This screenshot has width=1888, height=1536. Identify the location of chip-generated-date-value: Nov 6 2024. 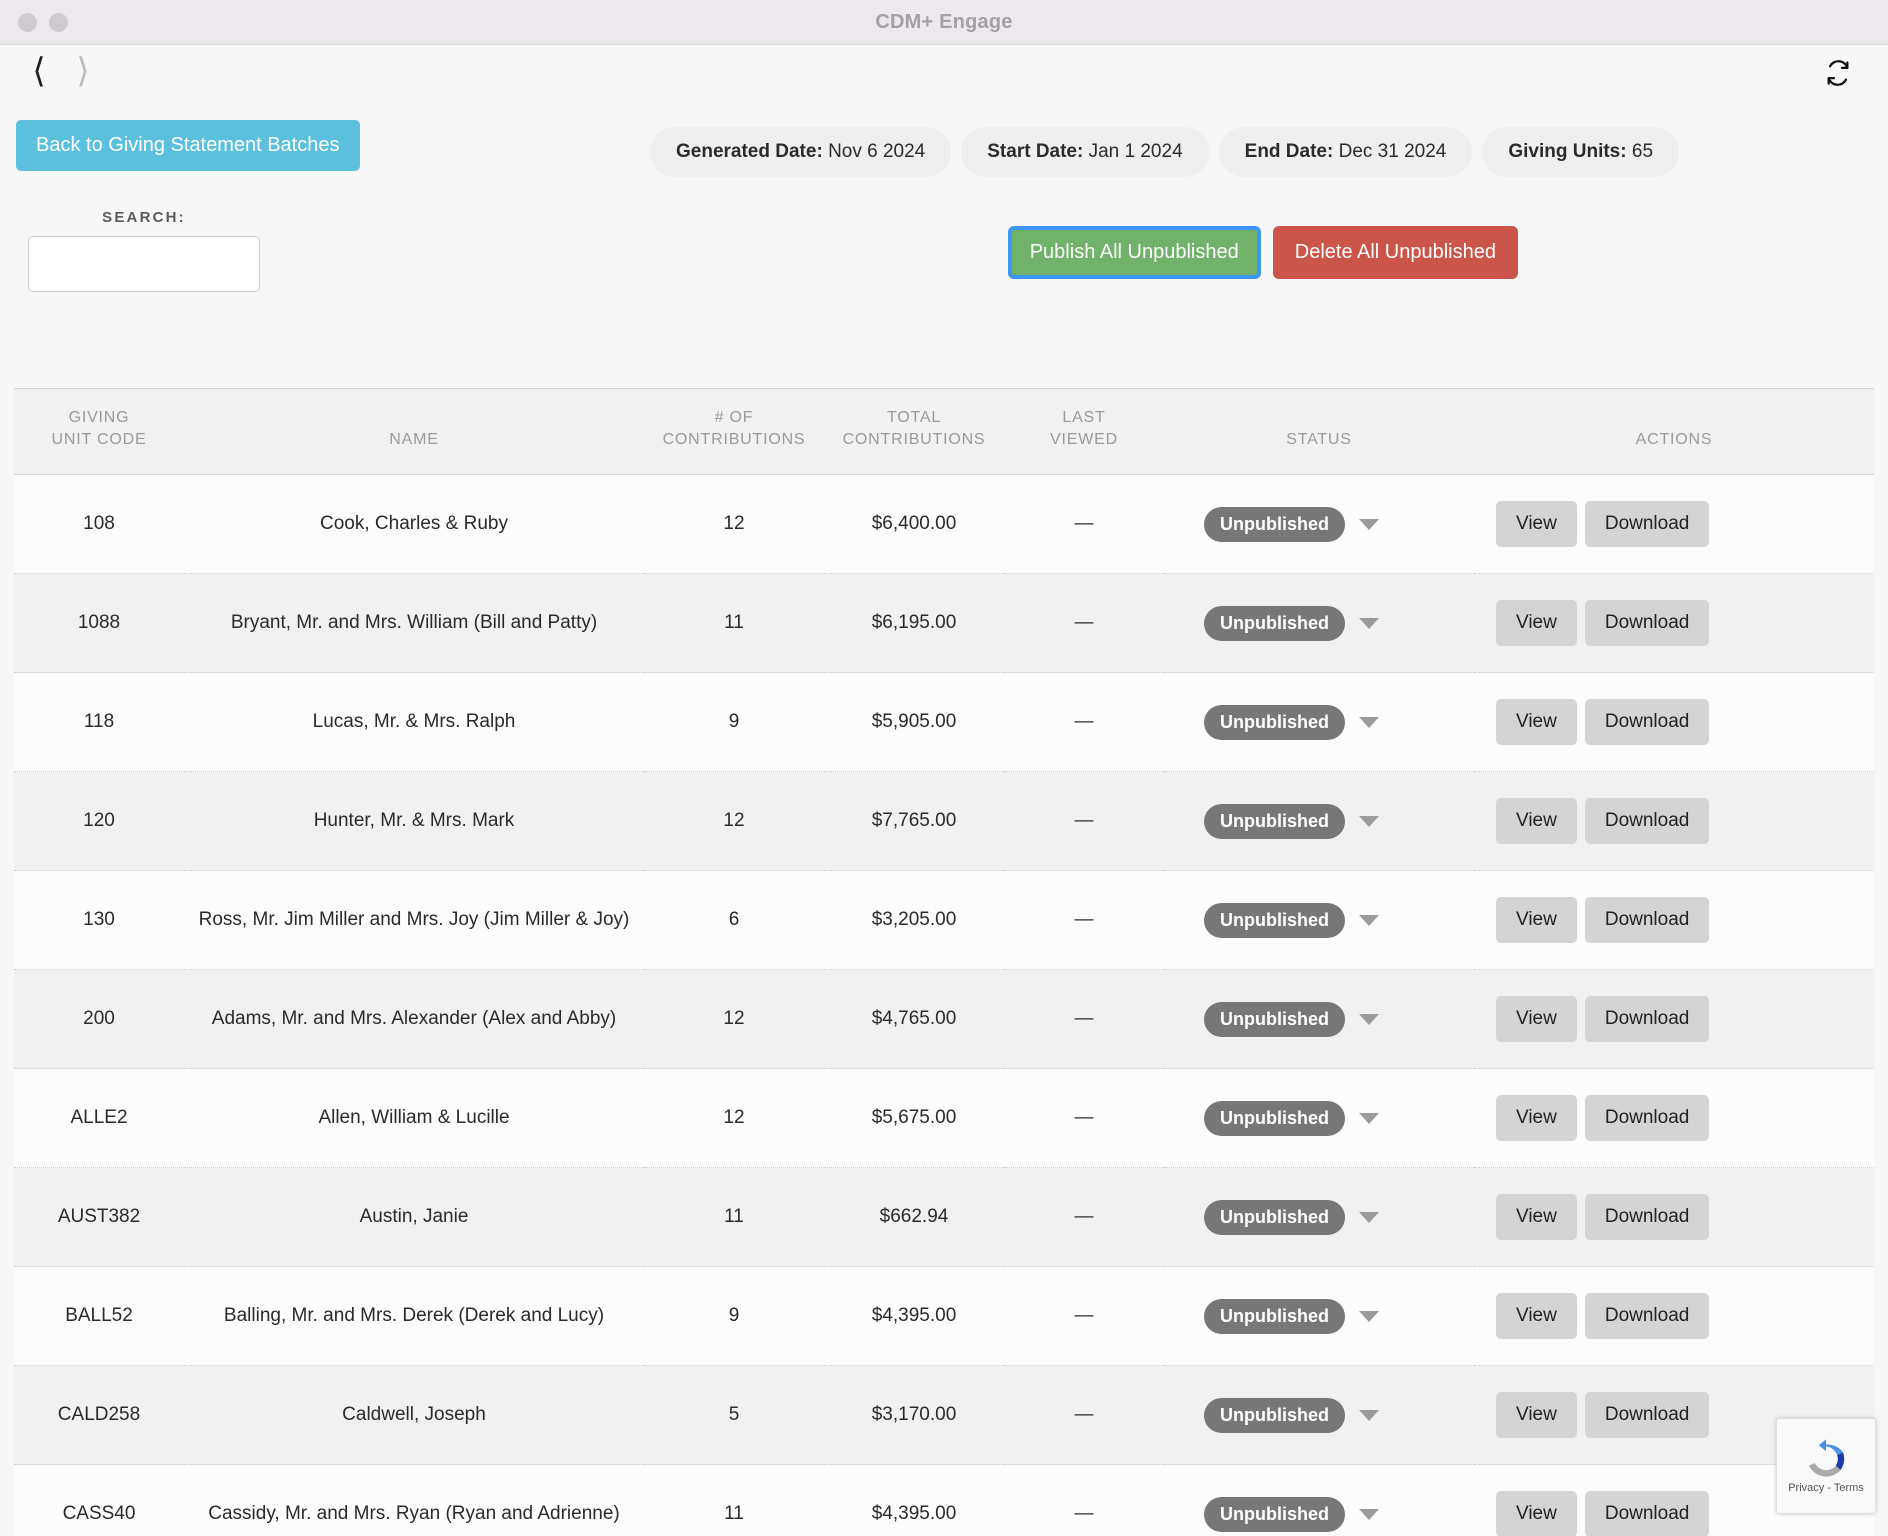
(877, 151).